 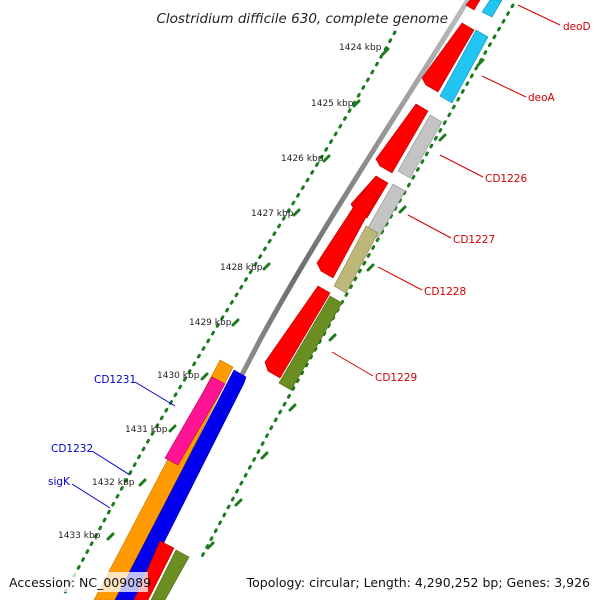 I want to click on topology-backdrop, so click(x=425, y=582).